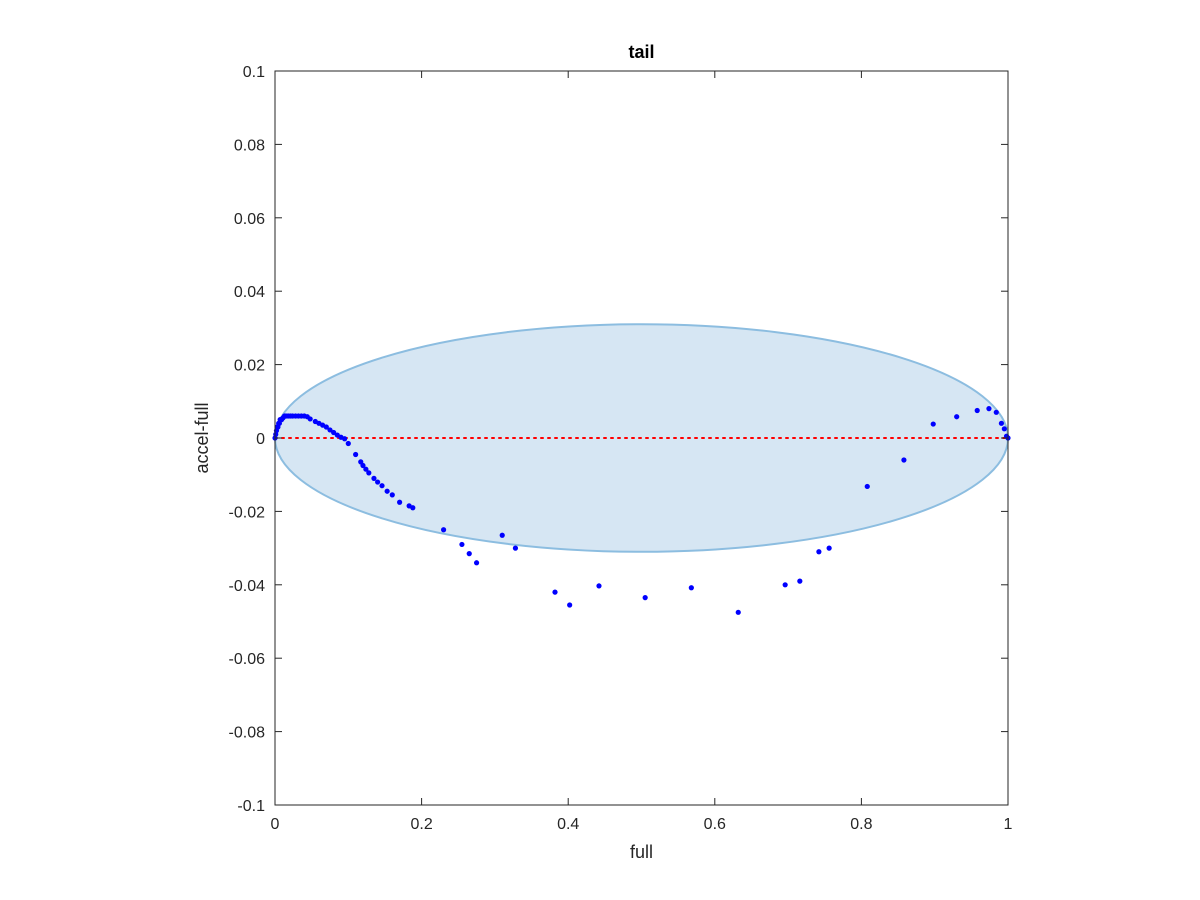 Image resolution: width=1200 pixels, height=900 pixels. Describe the element at coordinates (275, 824) in the screenshot. I see `x-tick-label: 0` at that location.